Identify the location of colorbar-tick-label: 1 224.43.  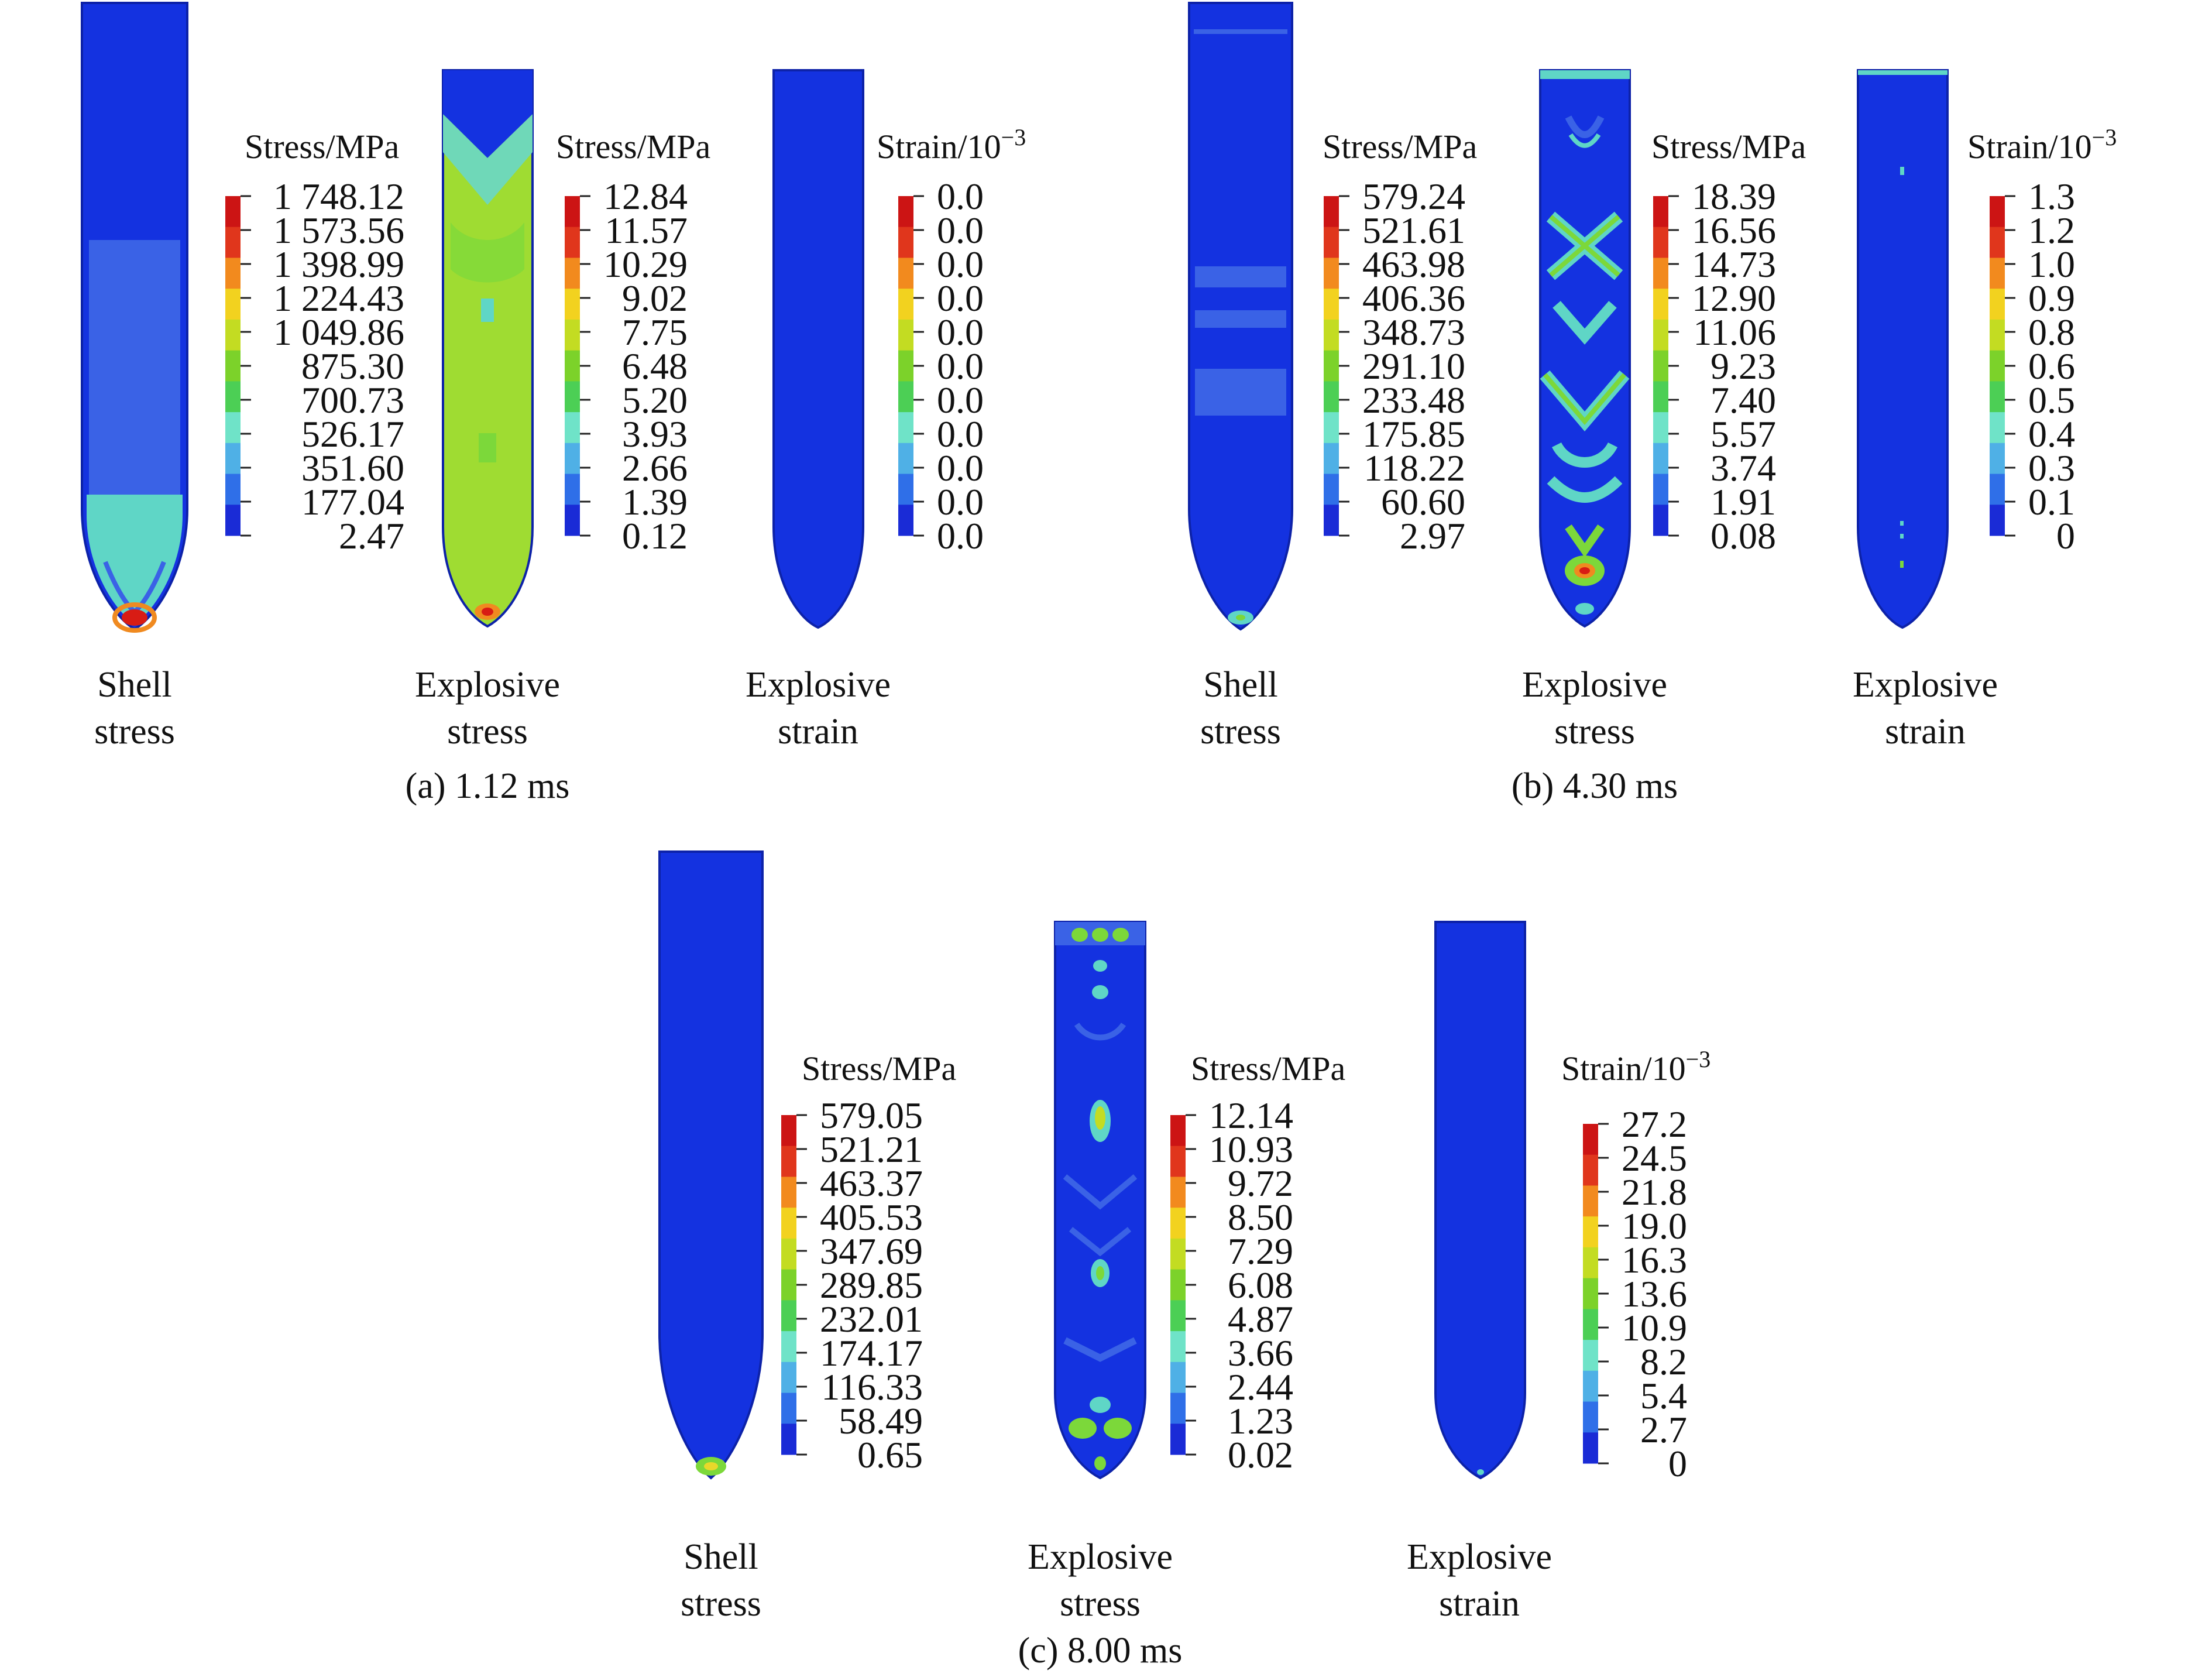
(338, 298).